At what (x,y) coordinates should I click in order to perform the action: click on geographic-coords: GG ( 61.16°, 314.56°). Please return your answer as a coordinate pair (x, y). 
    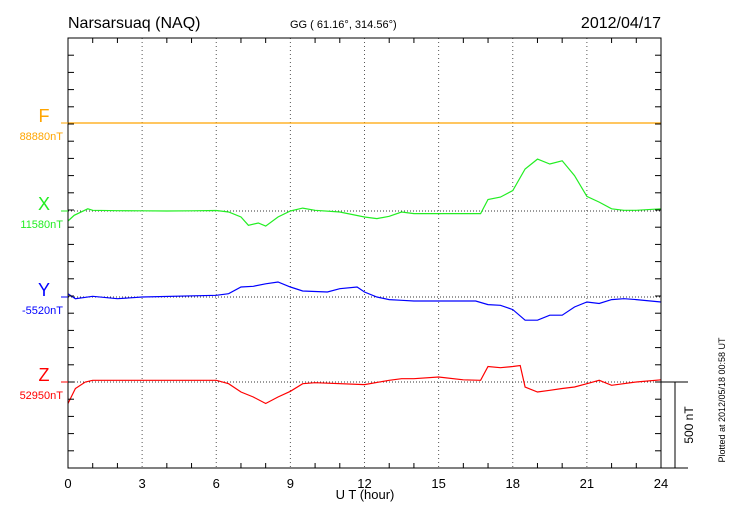
    Looking at the image, I should click on (343, 25).